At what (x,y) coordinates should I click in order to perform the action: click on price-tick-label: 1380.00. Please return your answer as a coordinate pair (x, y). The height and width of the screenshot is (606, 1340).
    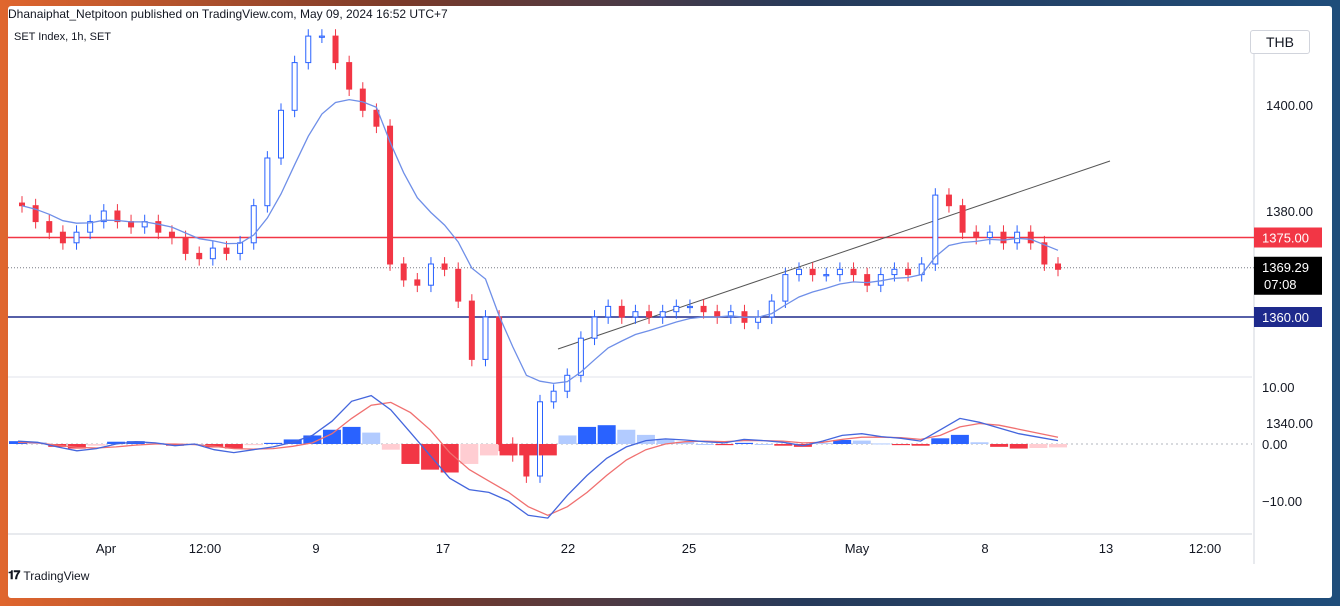
    Looking at the image, I should click on (1289, 211).